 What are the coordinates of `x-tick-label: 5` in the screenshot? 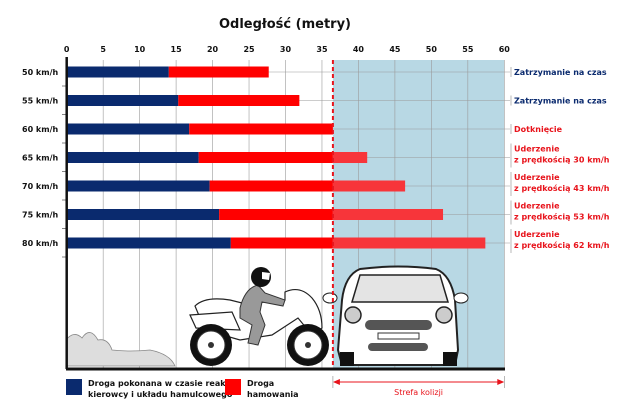 It's located at (103, 49).